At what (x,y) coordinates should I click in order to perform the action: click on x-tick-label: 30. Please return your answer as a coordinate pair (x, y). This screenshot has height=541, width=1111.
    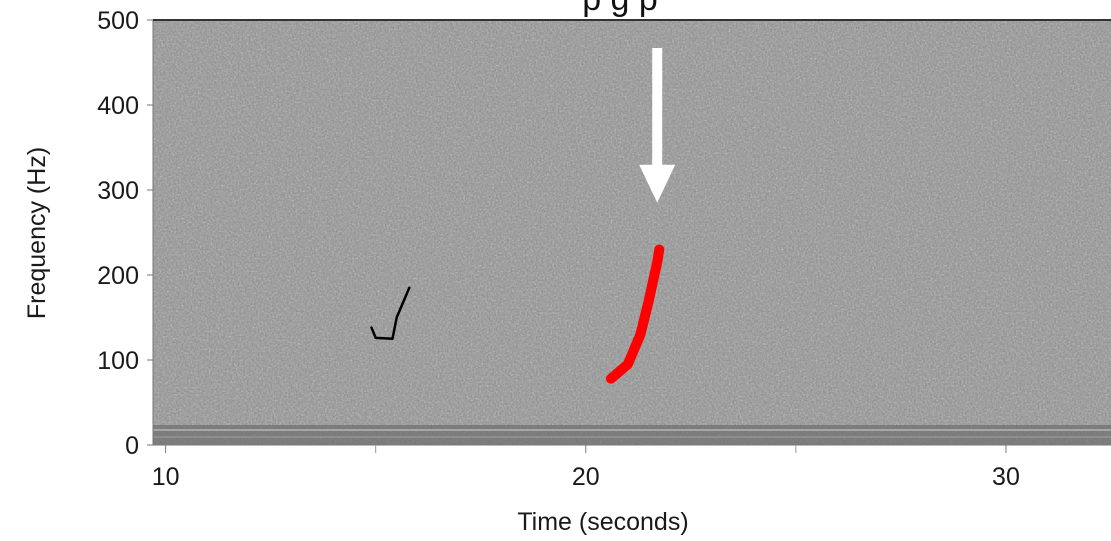
    Looking at the image, I should click on (1006, 477).